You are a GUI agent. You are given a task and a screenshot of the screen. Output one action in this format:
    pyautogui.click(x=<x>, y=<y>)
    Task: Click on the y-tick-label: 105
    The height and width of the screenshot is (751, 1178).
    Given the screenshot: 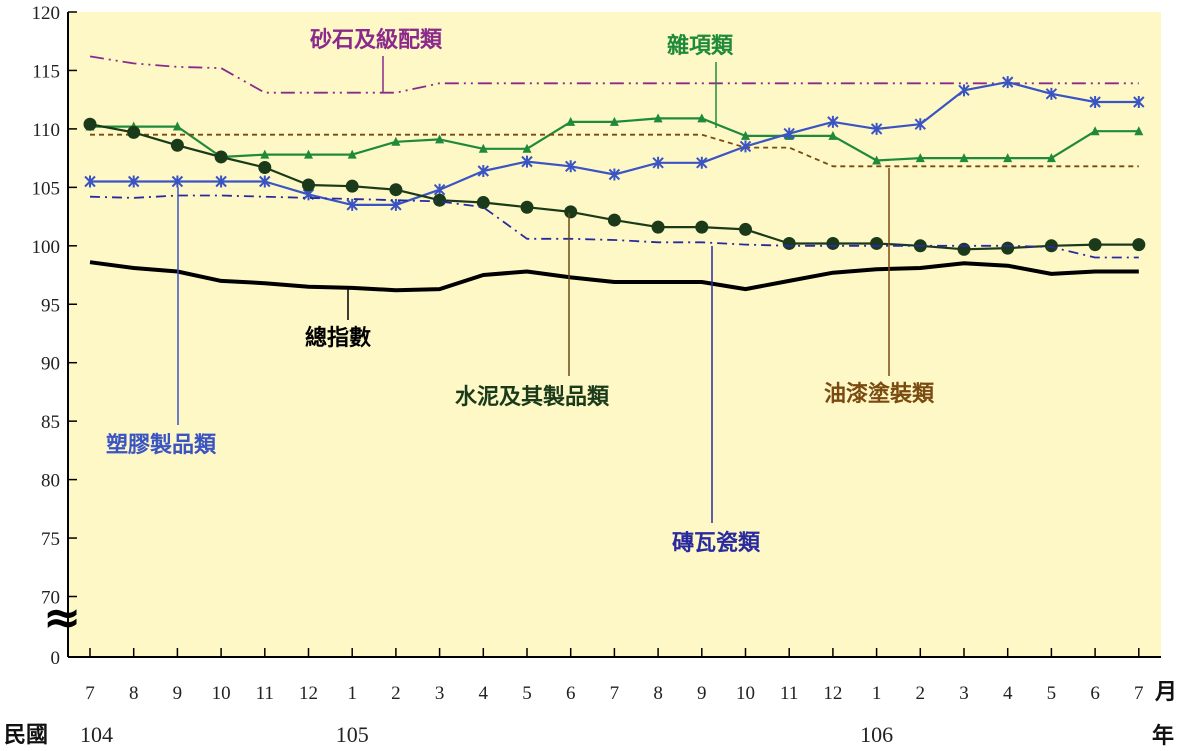 What is the action you would take?
    pyautogui.click(x=46, y=188)
    